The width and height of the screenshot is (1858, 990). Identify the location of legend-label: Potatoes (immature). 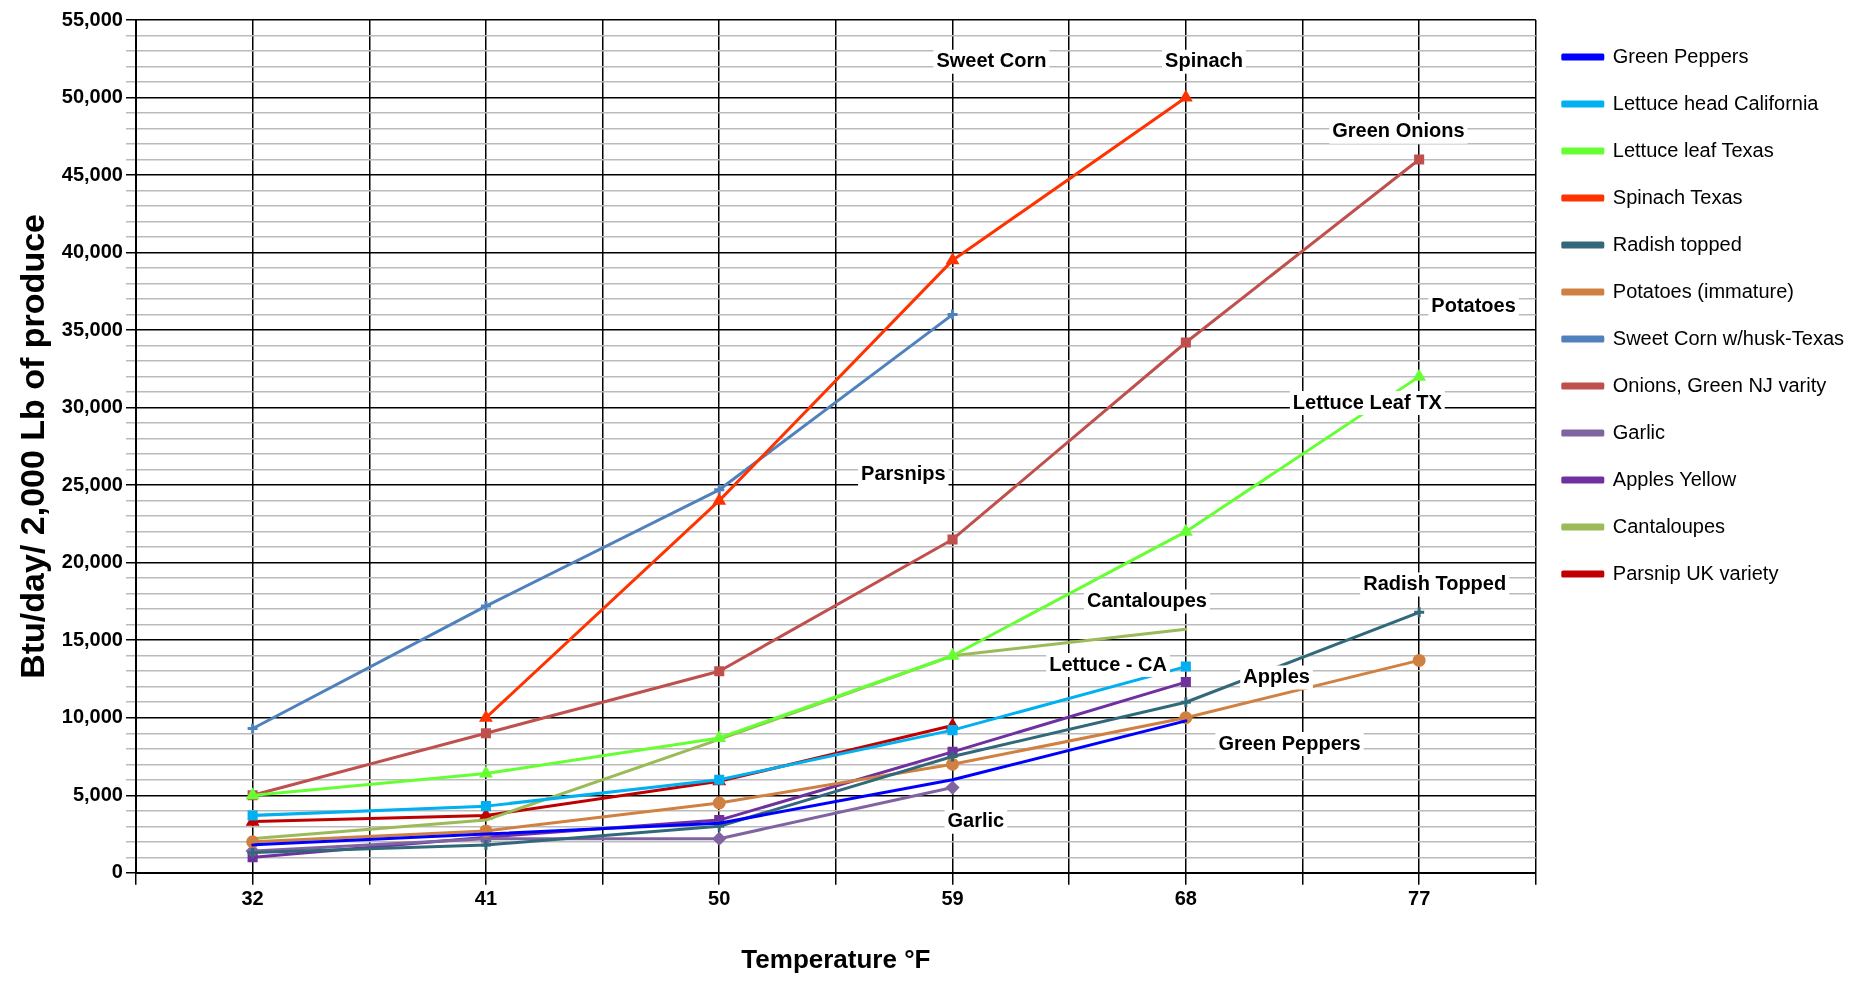
(1703, 290).